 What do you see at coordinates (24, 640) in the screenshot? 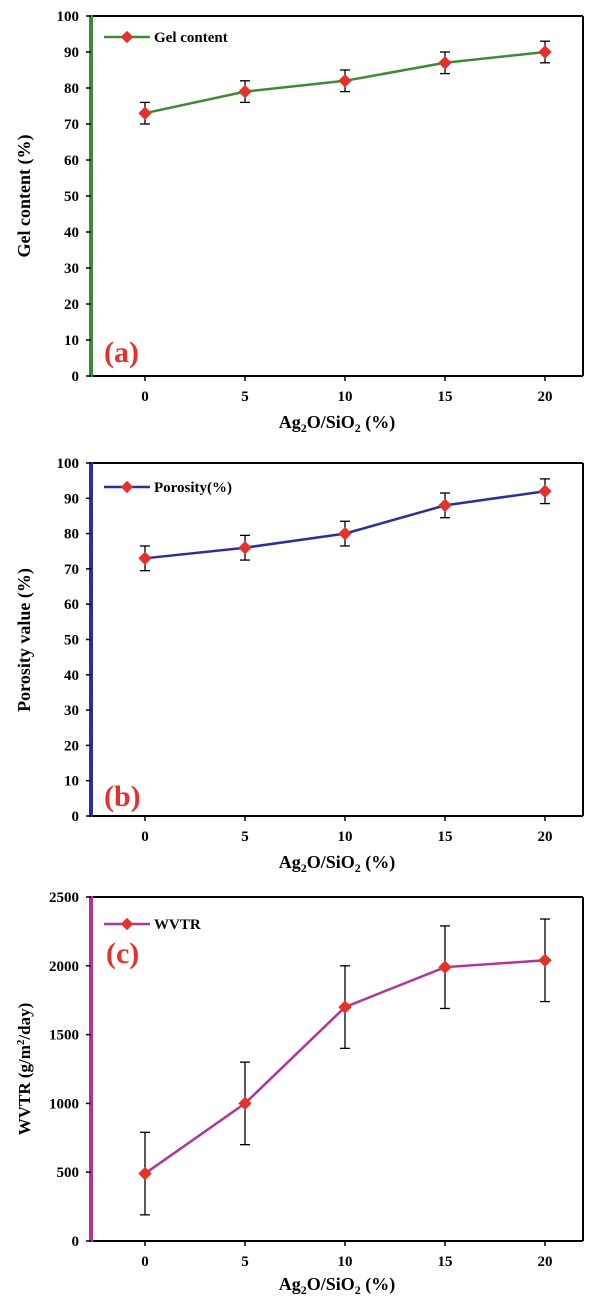
I see `y-axis-label: Porosity value (%)` at bounding box center [24, 640].